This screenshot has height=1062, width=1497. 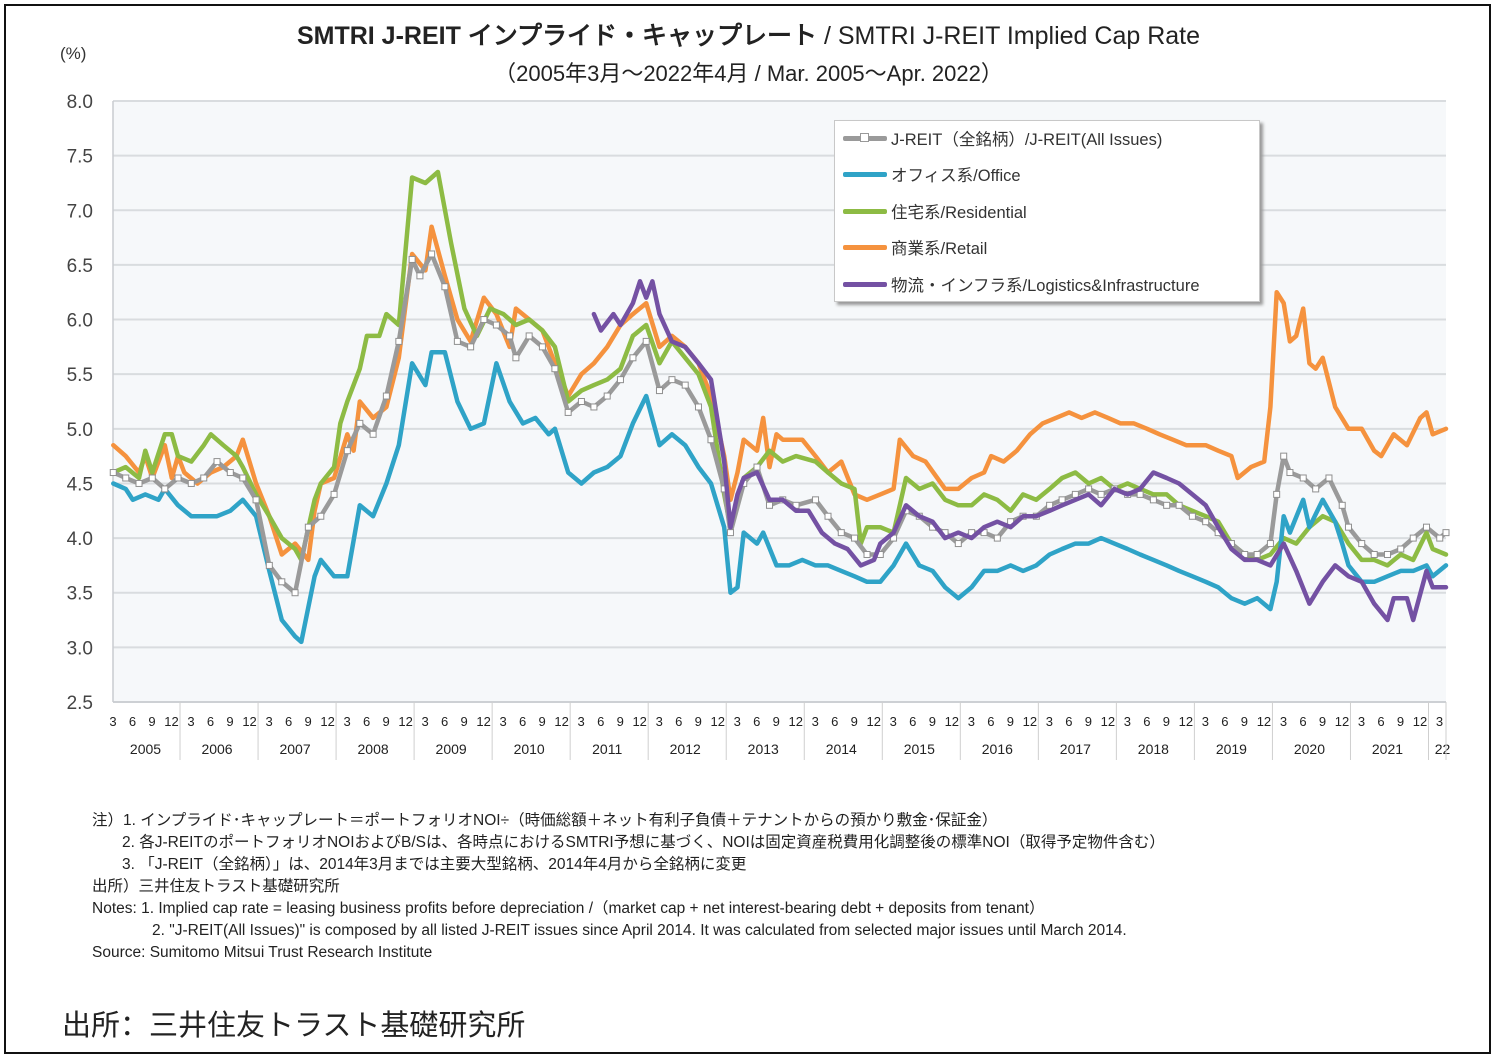 What do you see at coordinates (939, 249) in the screenshot?
I see `legend-label: 商業系/Retail` at bounding box center [939, 249].